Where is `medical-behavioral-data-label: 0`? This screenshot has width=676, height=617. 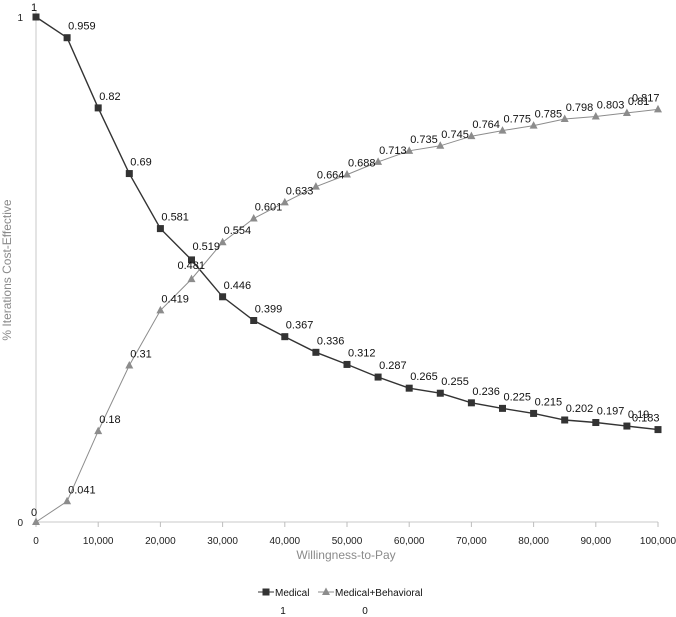
medical-behavioral-data-label: 0 is located at coordinates (34, 513).